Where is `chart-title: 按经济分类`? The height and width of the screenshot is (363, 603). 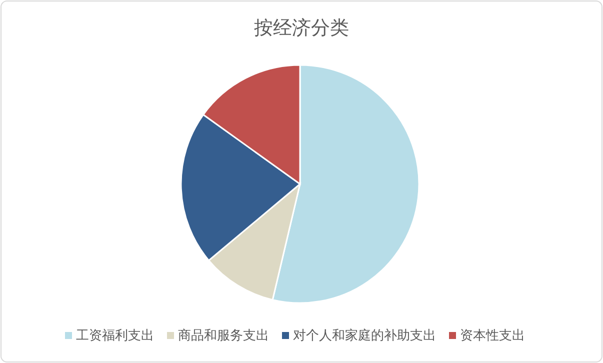 chart-title: 按经济分类 is located at coordinates (301, 28).